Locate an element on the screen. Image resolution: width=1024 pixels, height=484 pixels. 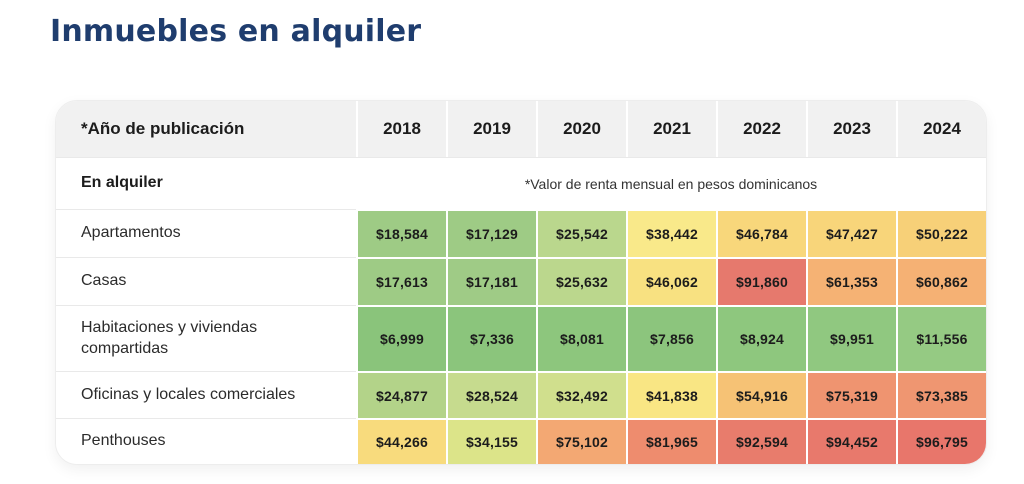
value-cell: $17,181 is located at coordinates (491, 281).